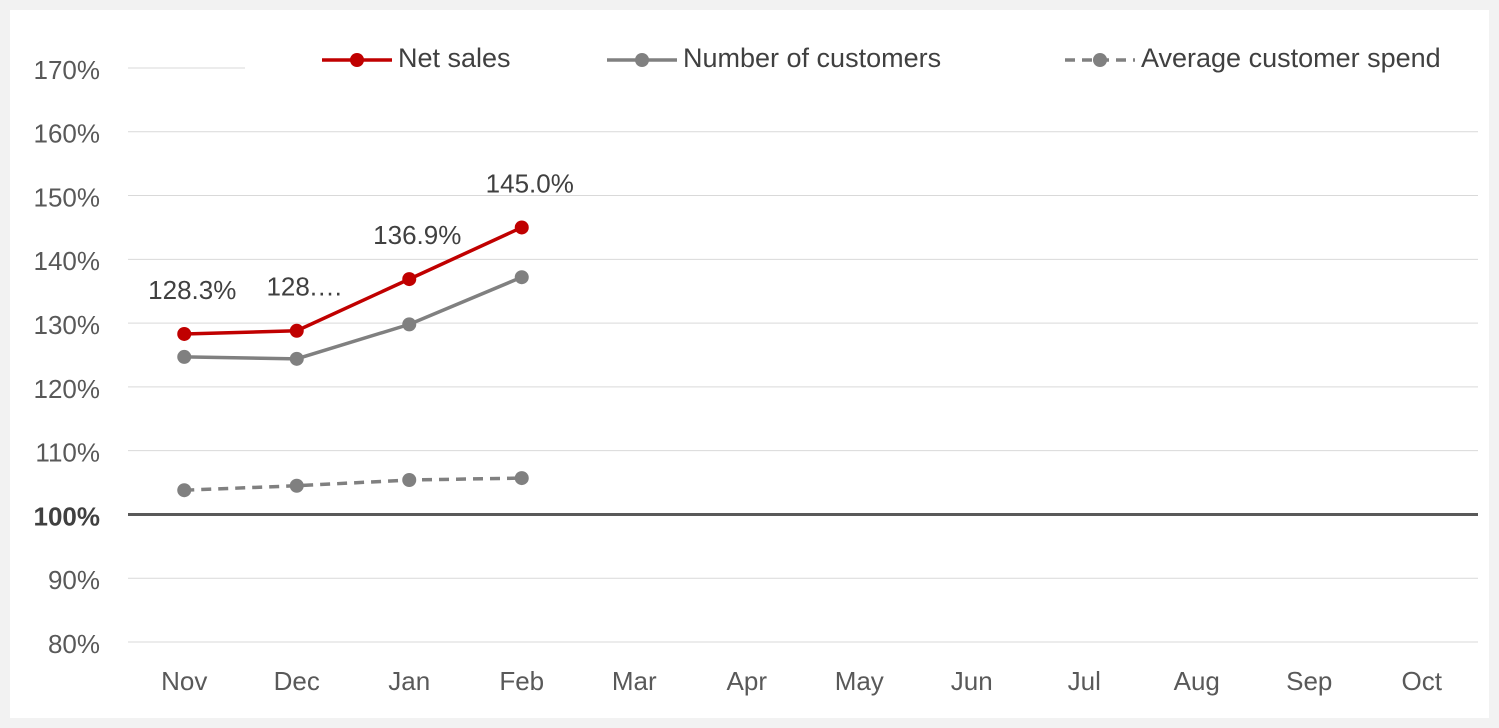 The width and height of the screenshot is (1499, 728). Describe the element at coordinates (859, 681) in the screenshot. I see `x-tick-label: May` at that location.